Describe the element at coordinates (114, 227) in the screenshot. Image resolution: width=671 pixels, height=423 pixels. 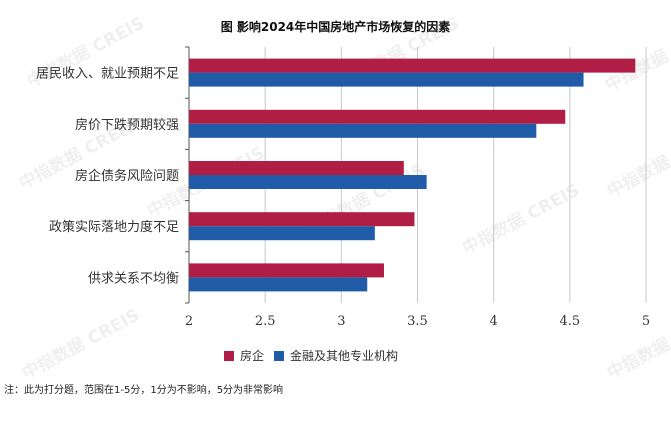
I see `category-label: 政策实际落地力度不足` at that location.